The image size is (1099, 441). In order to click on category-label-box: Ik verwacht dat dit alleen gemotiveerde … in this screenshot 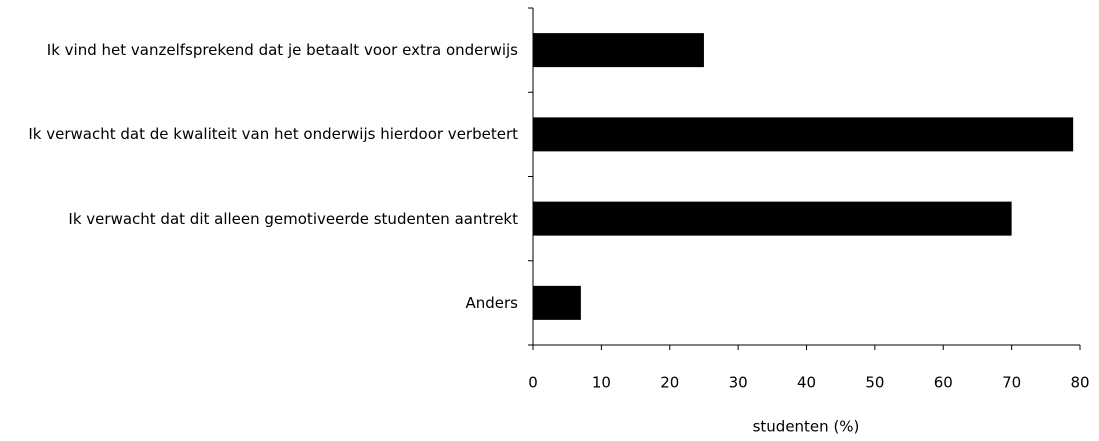, I will do `click(268, 219)`.